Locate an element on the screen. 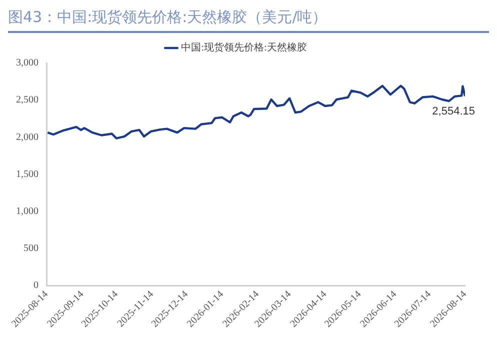  y-tick-label: 3,000 is located at coordinates (27, 63).